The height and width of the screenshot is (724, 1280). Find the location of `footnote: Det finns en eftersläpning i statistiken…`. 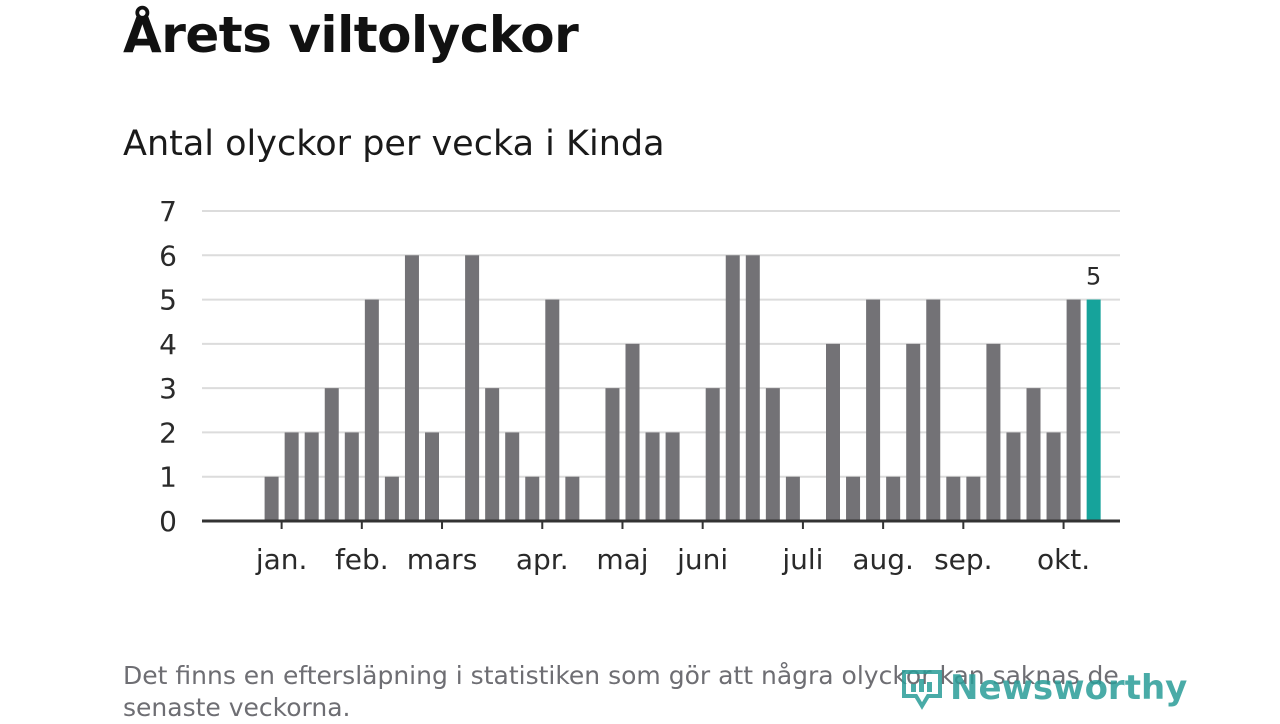

footnote: Det finns en eftersläpning i statistiken… is located at coordinates (621, 691).